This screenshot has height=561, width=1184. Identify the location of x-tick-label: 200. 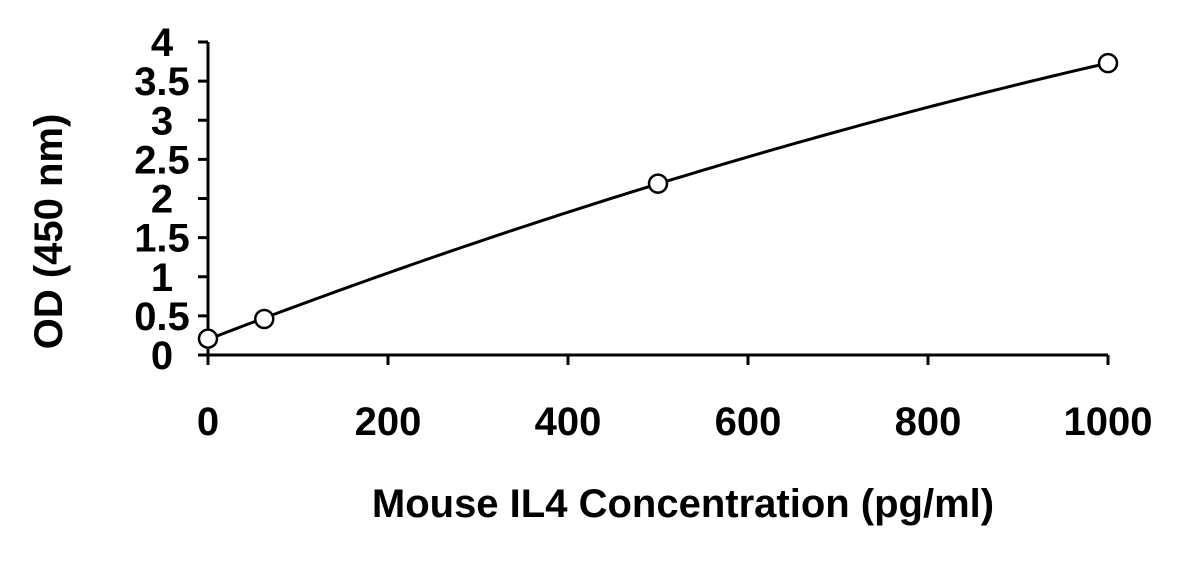
(388, 422).